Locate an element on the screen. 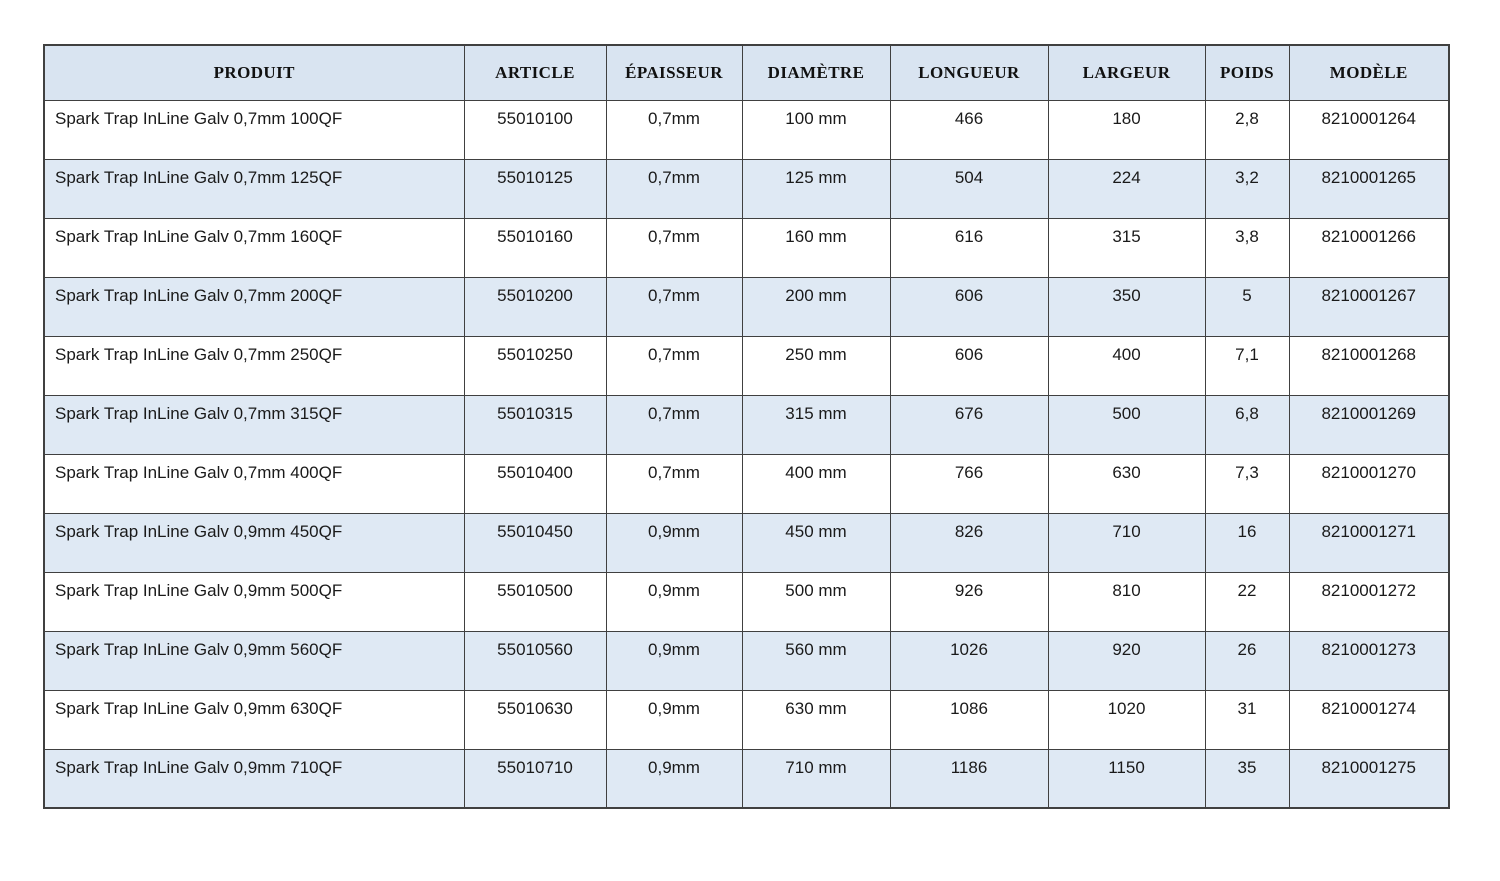 This screenshot has width=1500, height=881. table-cell-article: 55010710 is located at coordinates (535, 778).